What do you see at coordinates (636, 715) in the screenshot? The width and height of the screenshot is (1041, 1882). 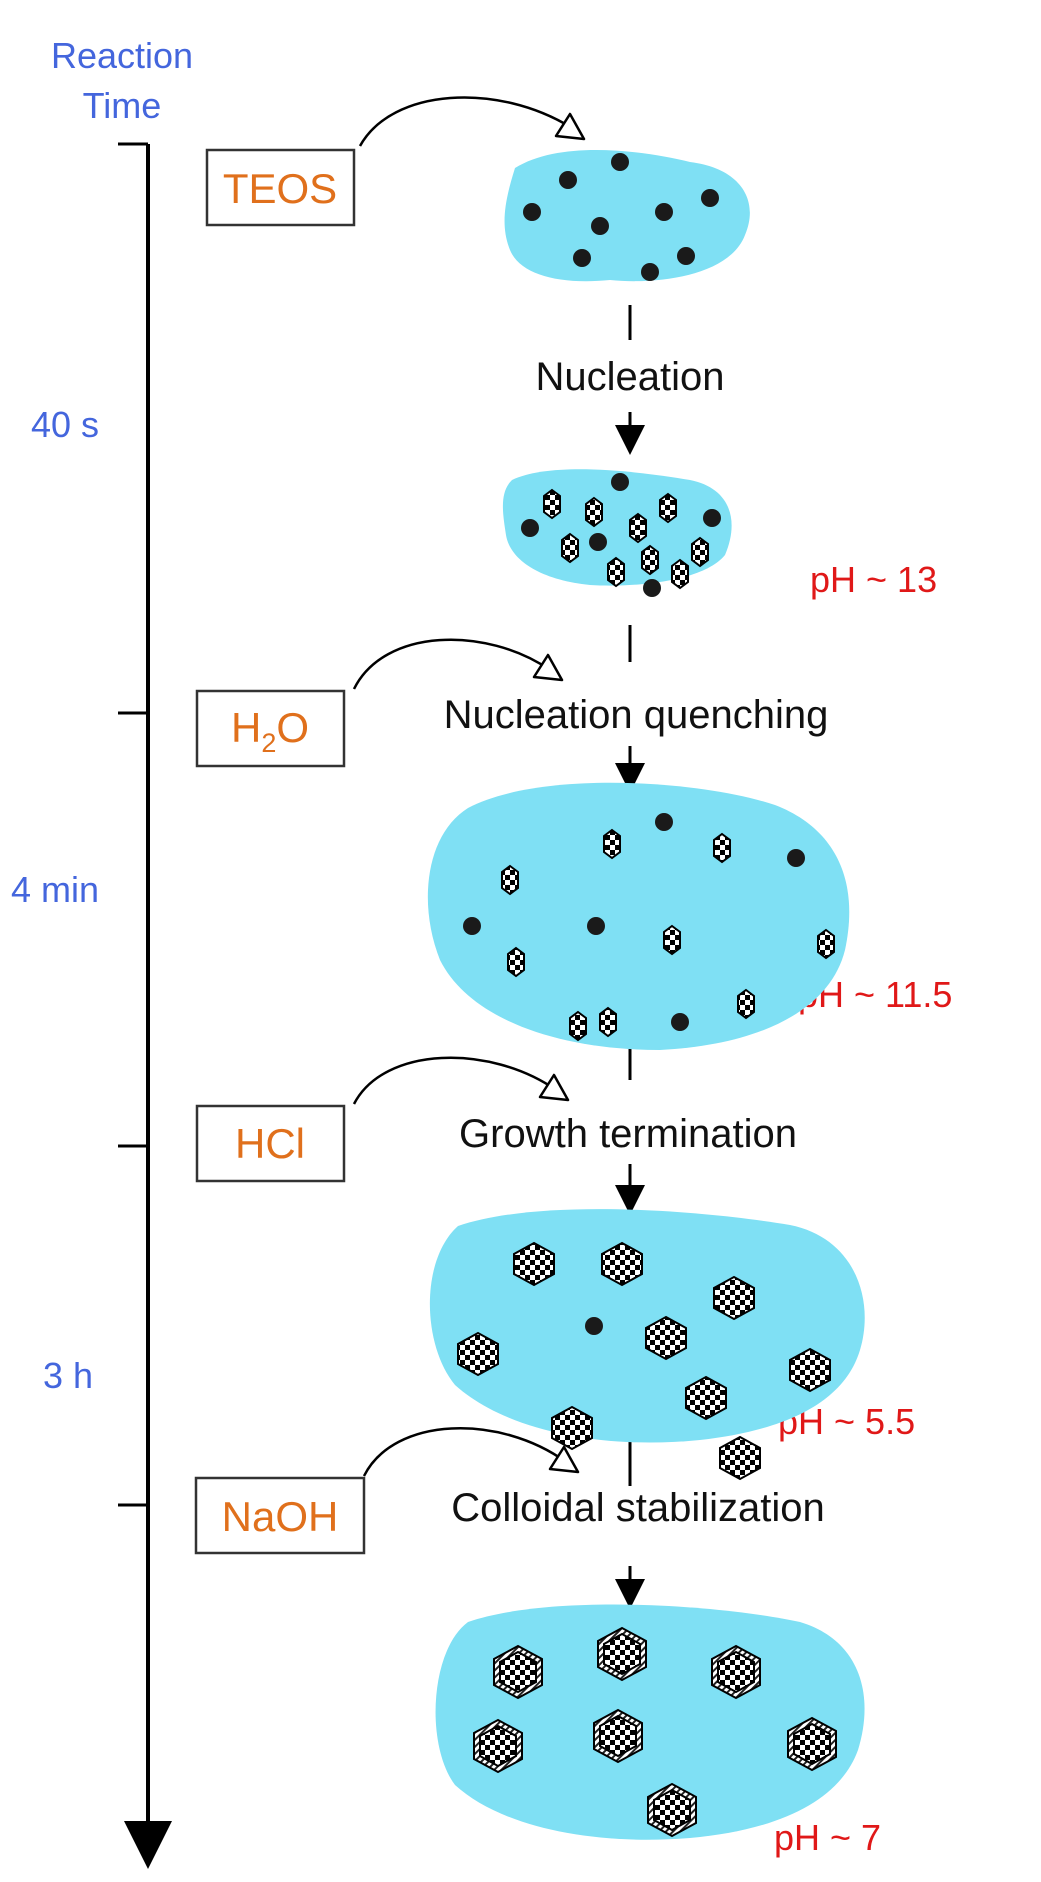 I see `step-label-quenching: Nucleation quenching` at bounding box center [636, 715].